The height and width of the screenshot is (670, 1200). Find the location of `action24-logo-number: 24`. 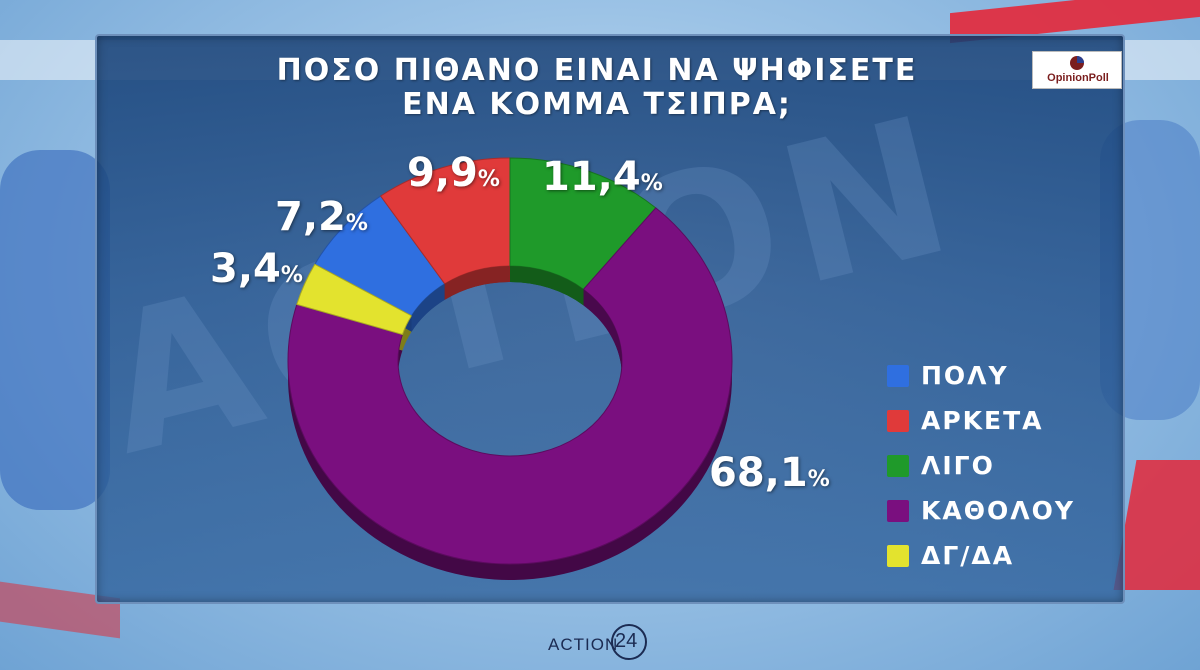

action24-logo-number: 24 is located at coordinates (626, 641).